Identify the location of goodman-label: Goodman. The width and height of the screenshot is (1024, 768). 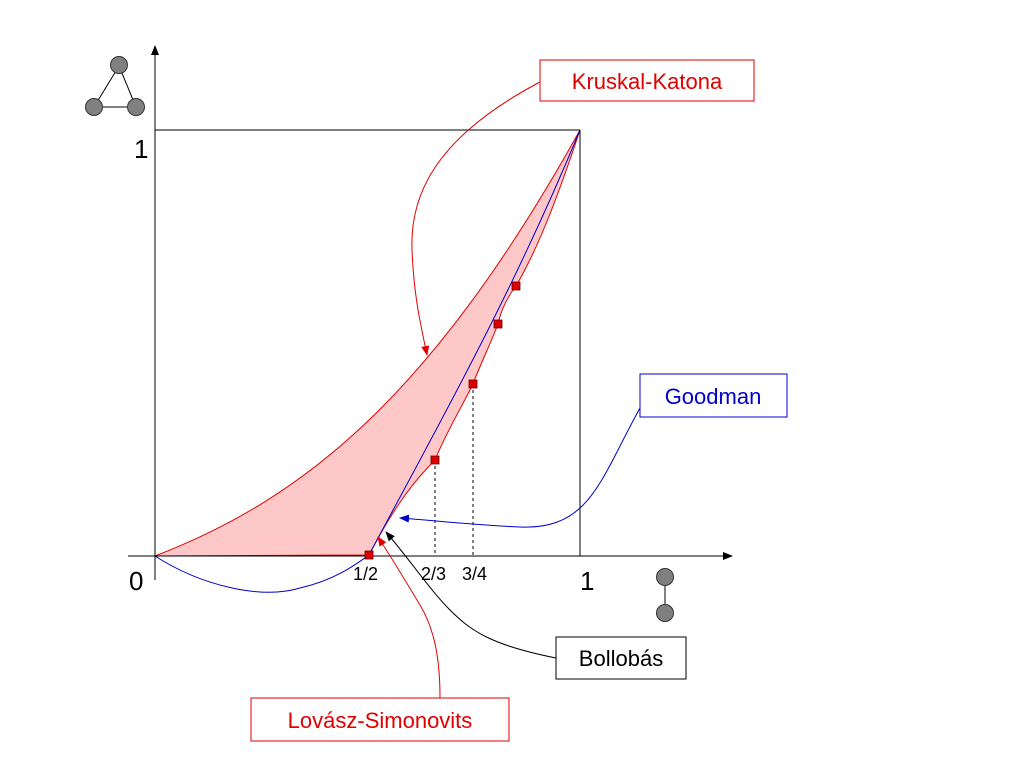
(713, 396).